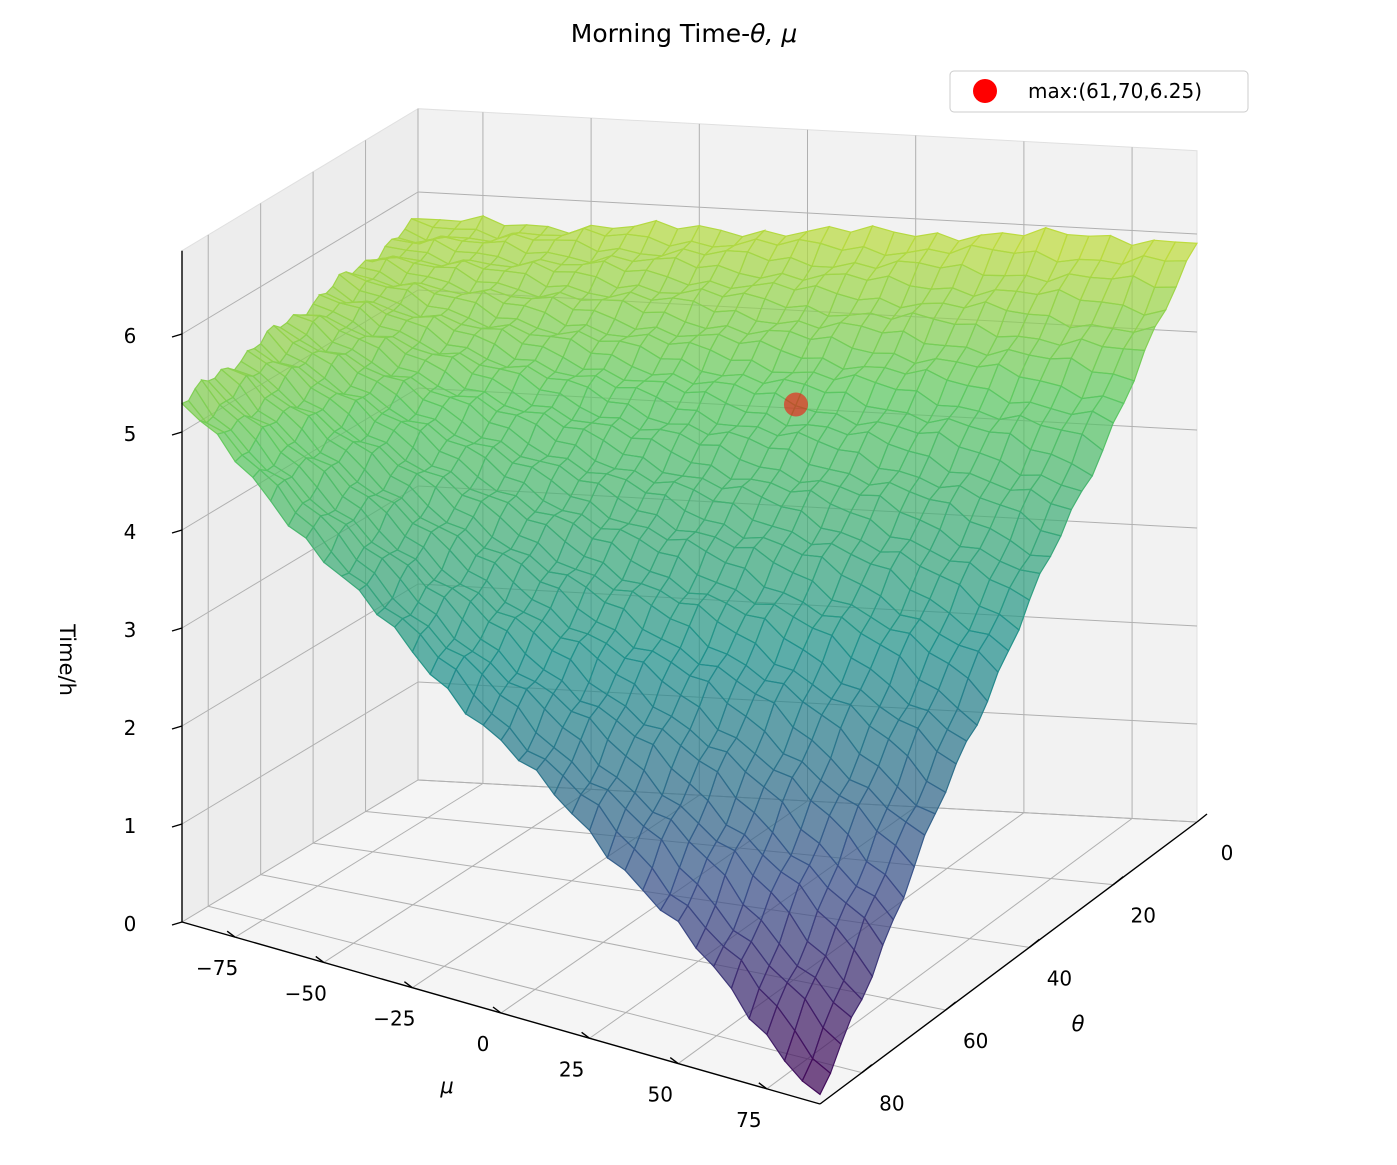 This screenshot has height=1165, width=1397. What do you see at coordinates (130, 434) in the screenshot?
I see `z-tick-label: 5` at bounding box center [130, 434].